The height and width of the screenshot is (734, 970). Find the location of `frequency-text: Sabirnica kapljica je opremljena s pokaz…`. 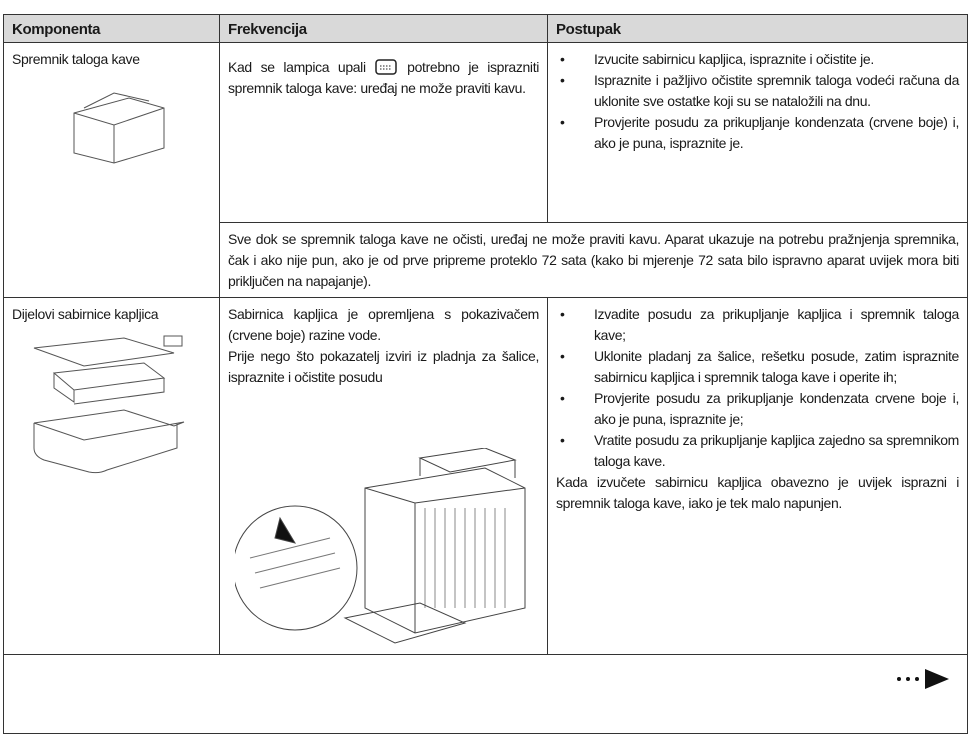

frequency-text: Sabirnica kapljica je opremljena s pokaz… is located at coordinates (383, 324).